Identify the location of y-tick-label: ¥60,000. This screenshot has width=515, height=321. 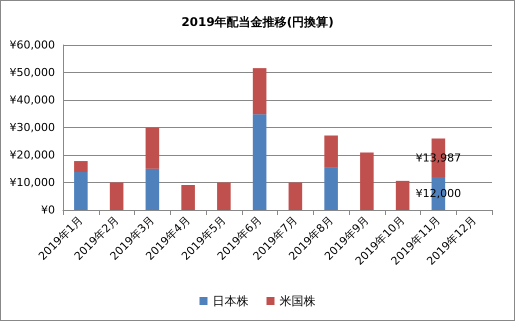
(32, 45).